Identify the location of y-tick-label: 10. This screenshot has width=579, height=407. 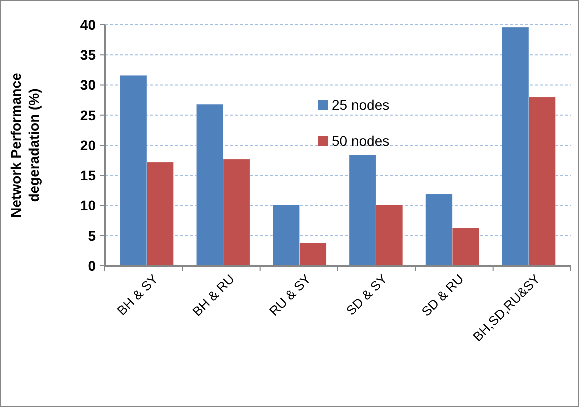
(88, 206).